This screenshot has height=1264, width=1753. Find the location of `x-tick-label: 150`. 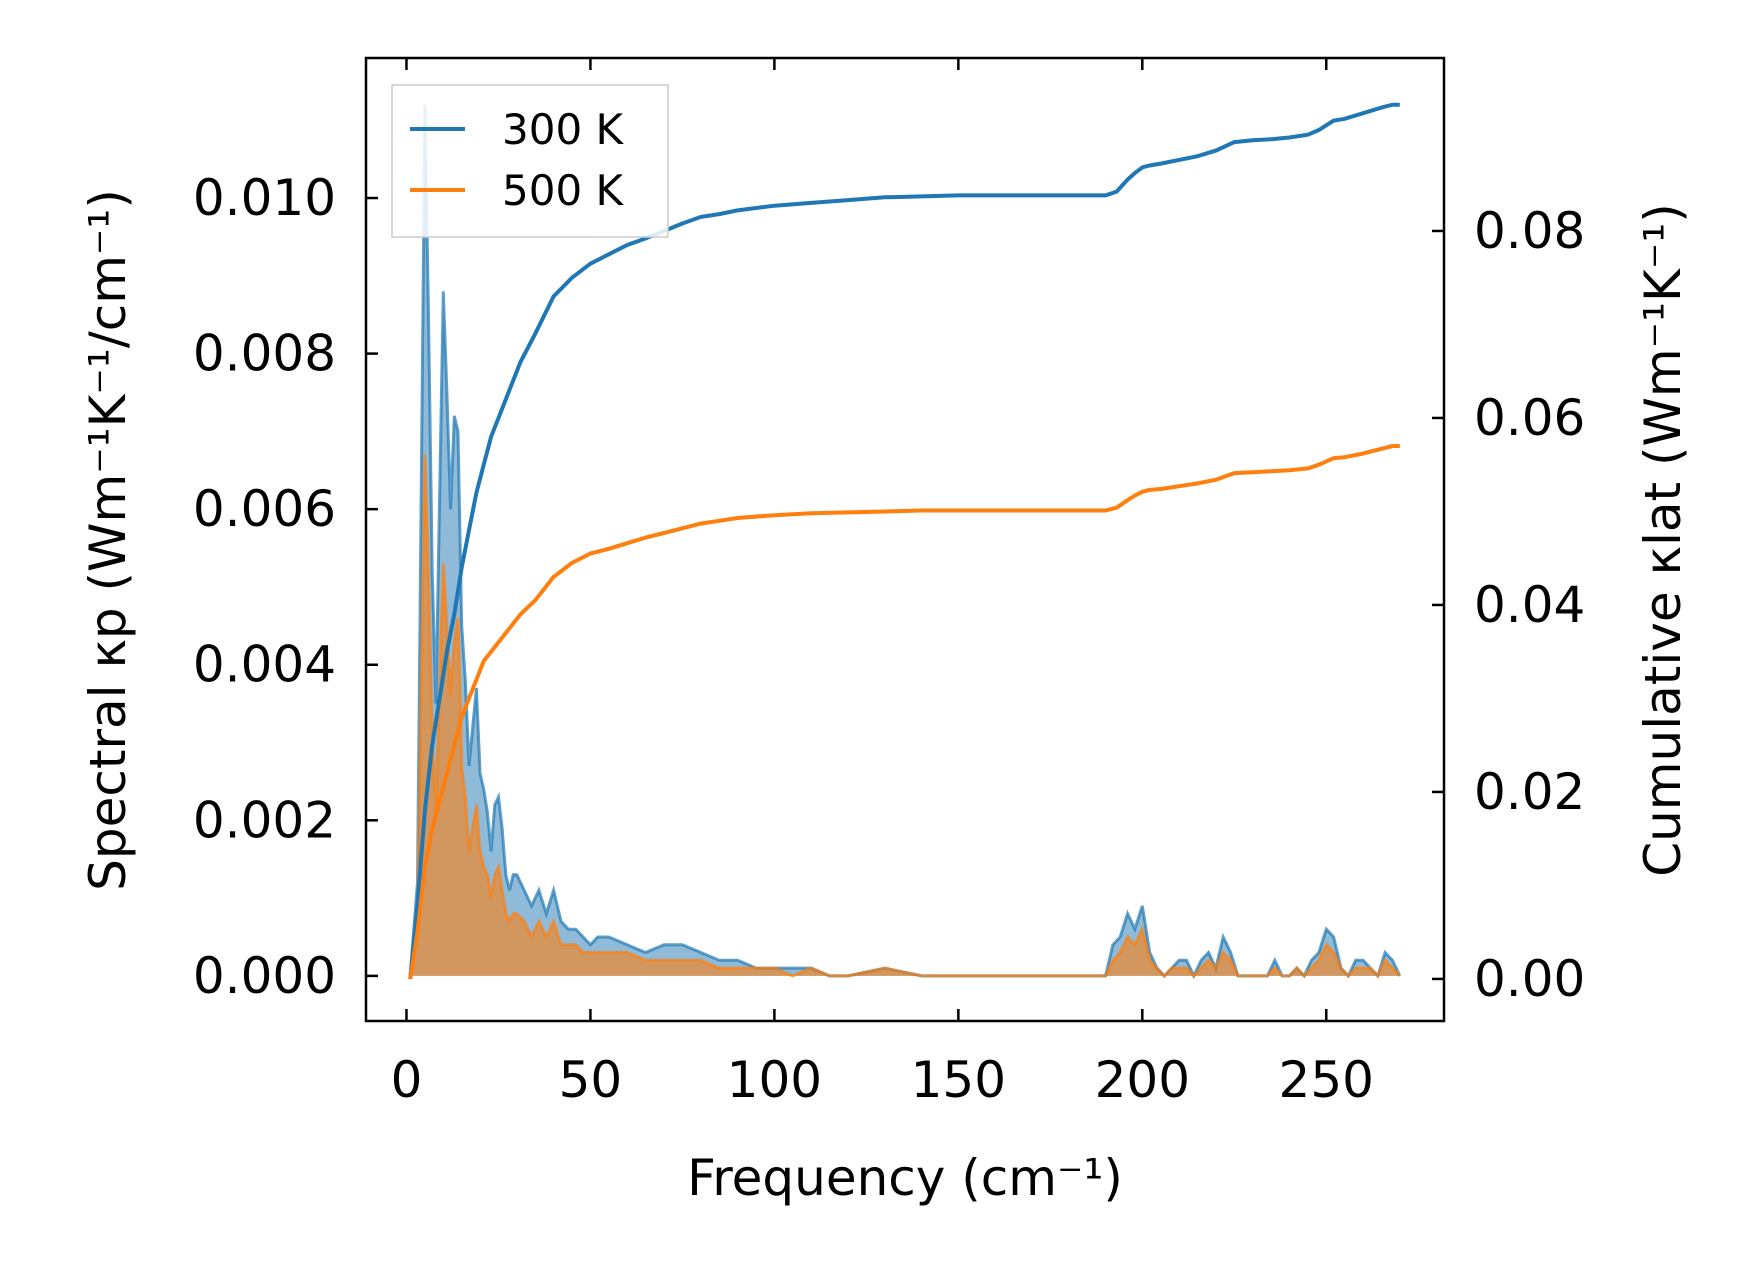

x-tick-label: 150 is located at coordinates (958, 1080).